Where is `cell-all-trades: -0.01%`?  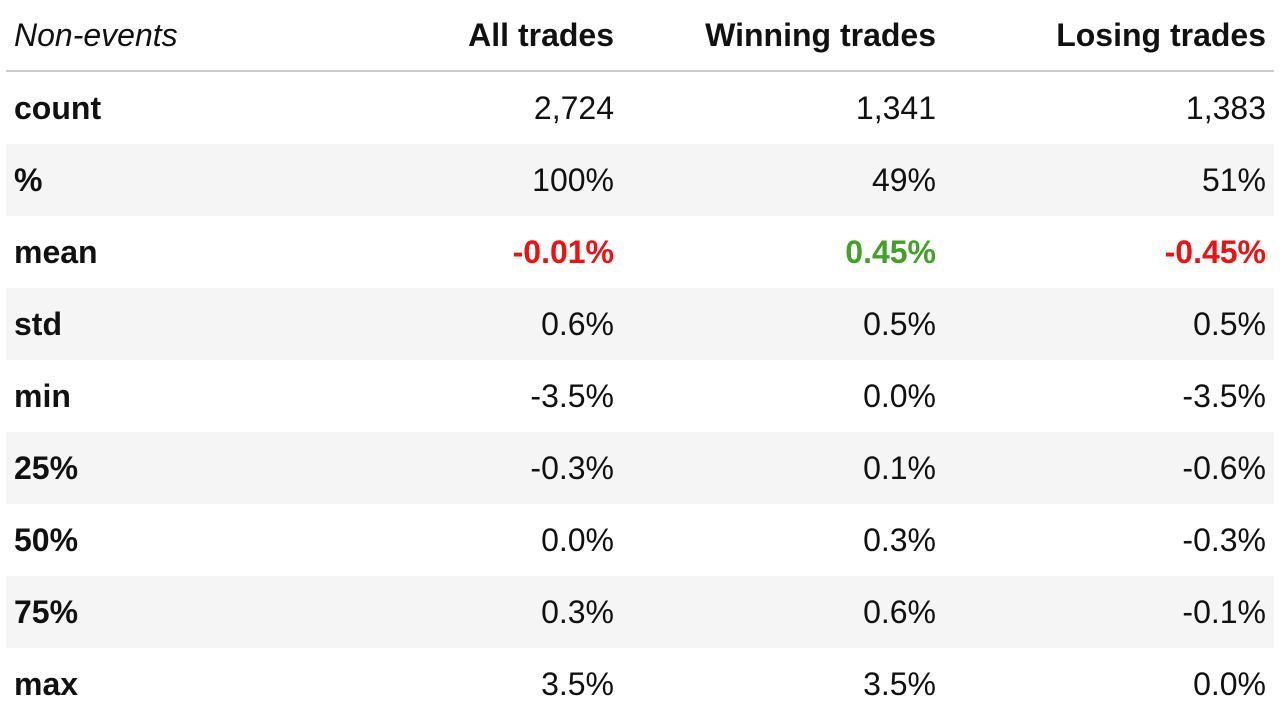
cell-all-trades: -0.01% is located at coordinates (563, 251).